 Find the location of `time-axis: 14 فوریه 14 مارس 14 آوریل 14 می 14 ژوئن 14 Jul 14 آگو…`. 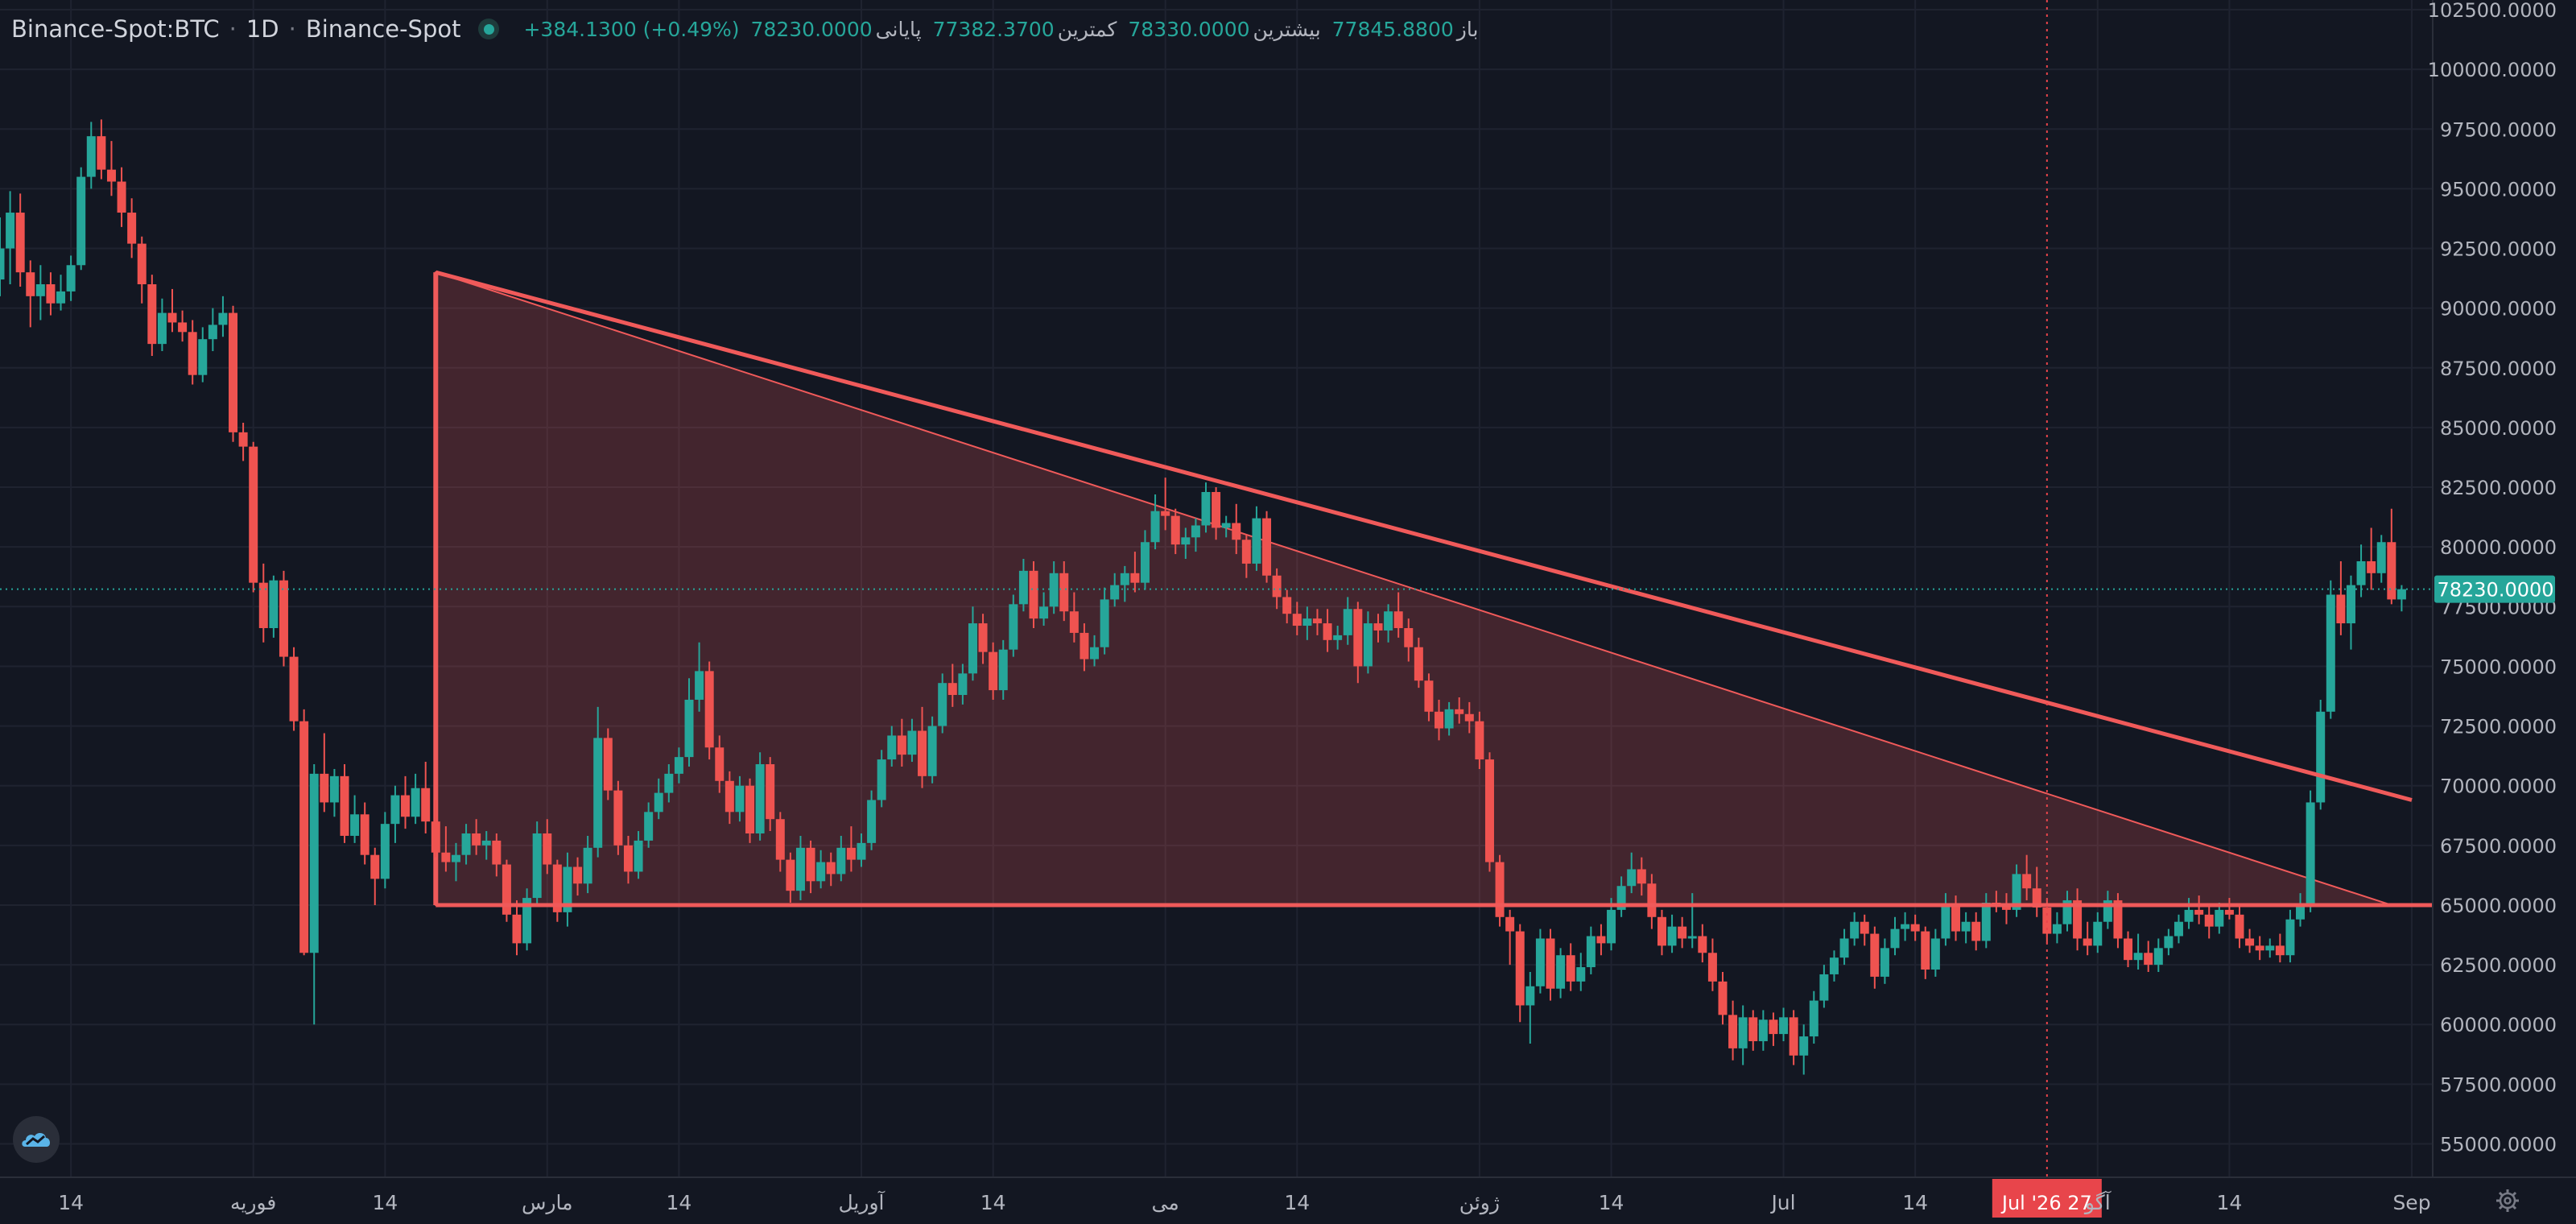

time-axis: 14 فوریه 14 مارس 14 آوریل 14 می 14 ژوئن 14 Jul 14 آگو… is located at coordinates (1288, 1195).